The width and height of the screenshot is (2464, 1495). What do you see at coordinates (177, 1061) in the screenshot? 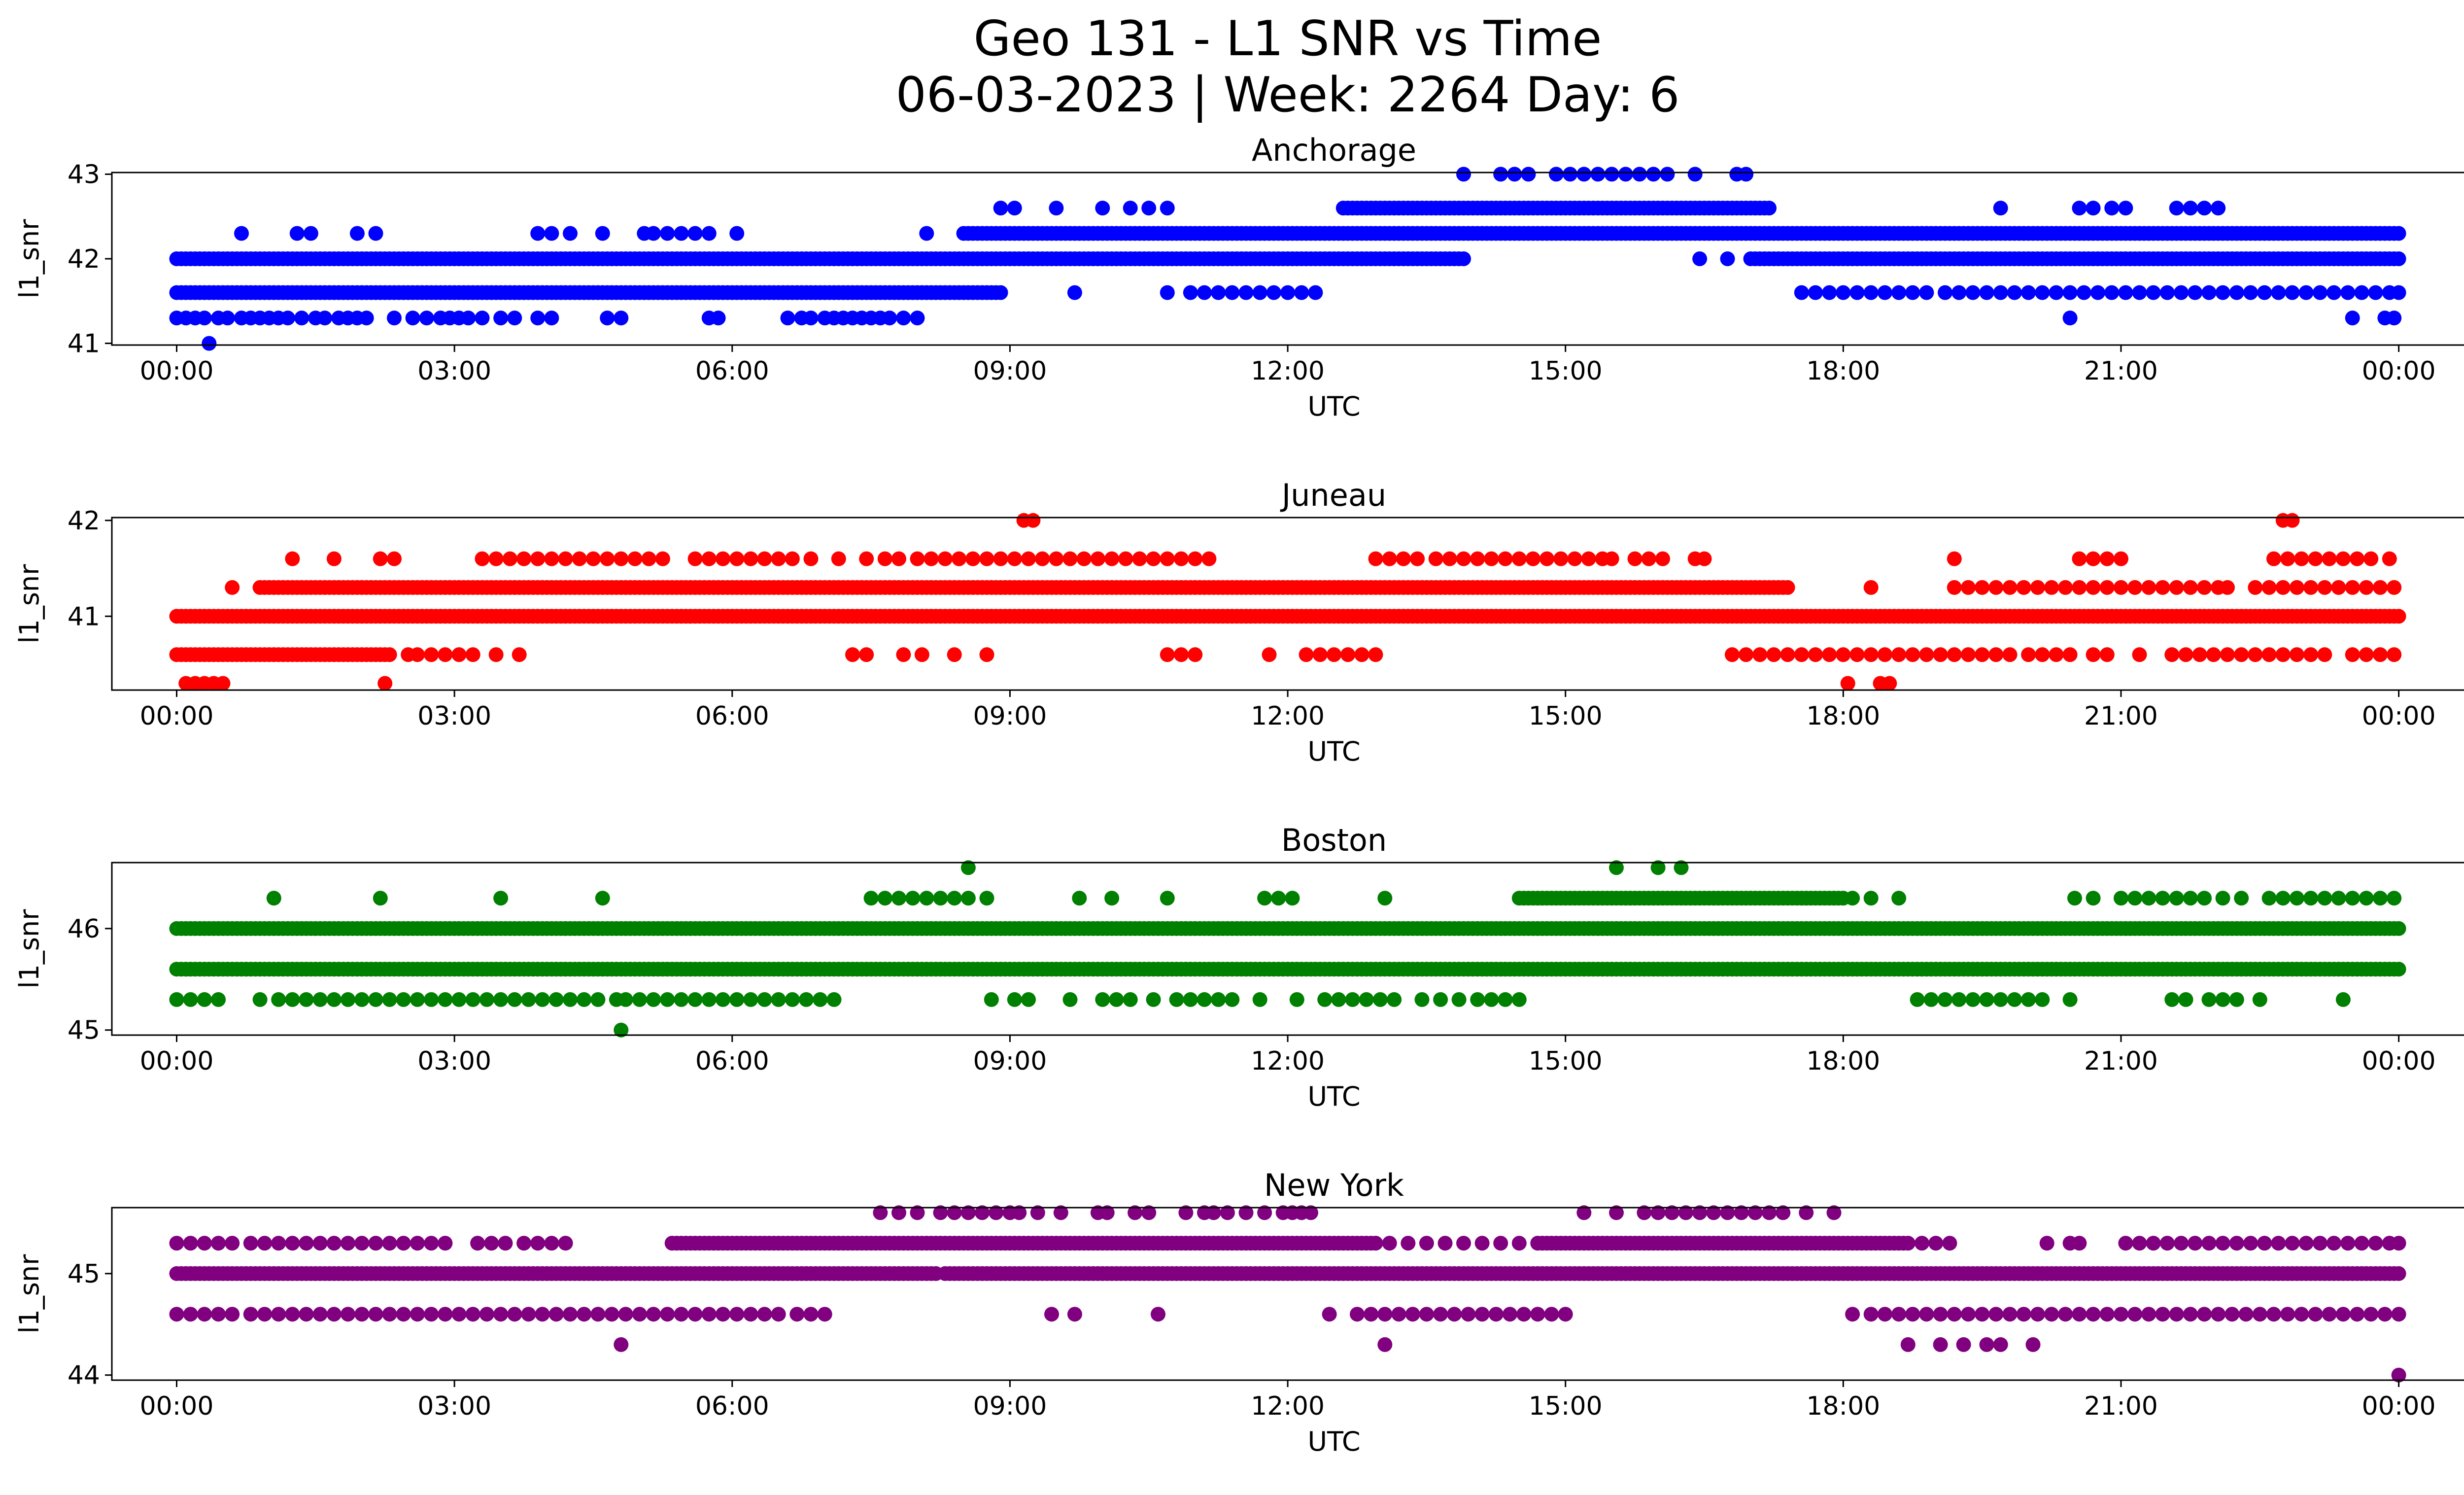
I see `boston-x-tick-label: 00:00` at bounding box center [177, 1061].